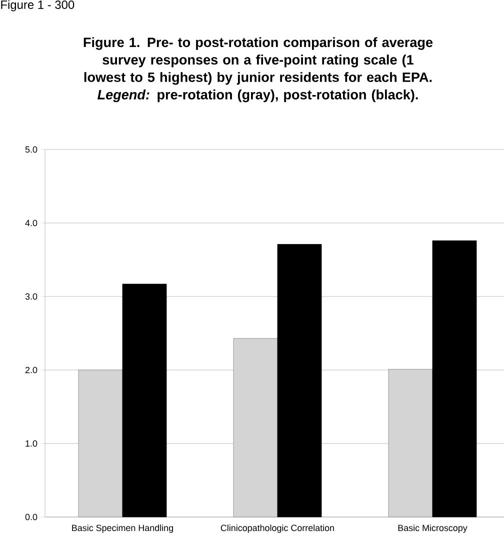  I want to click on x-tick-label: Basic Specimen Handling, so click(122, 528).